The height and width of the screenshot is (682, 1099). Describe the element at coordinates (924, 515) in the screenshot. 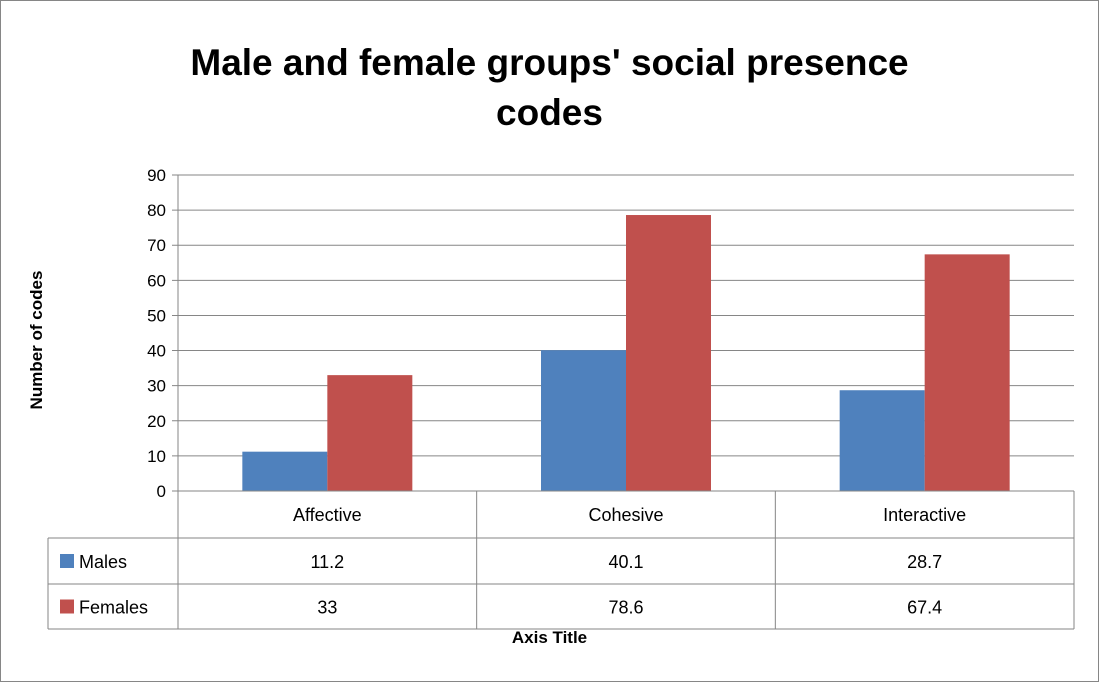

I see `category-label: Interactive` at that location.